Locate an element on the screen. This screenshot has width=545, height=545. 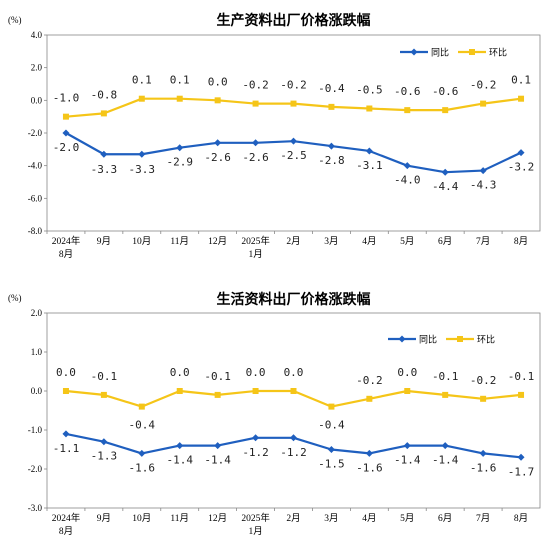
data-label: -0.6 is located at coordinates (445, 91).